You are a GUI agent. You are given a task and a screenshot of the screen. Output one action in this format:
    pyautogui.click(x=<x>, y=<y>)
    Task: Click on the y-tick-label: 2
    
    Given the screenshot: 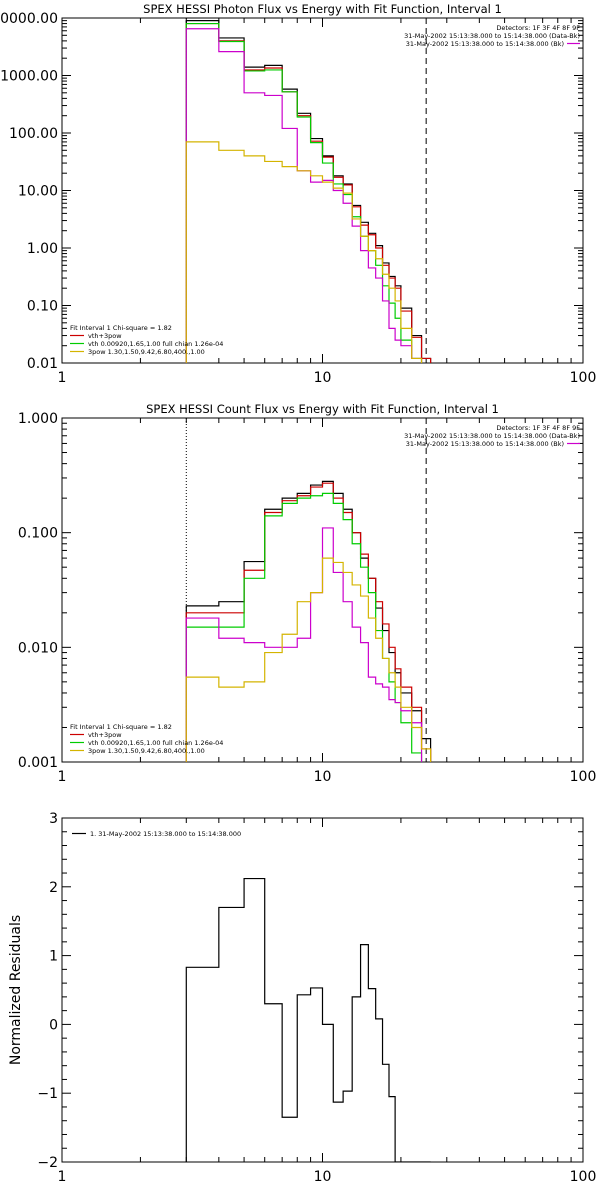 What is the action you would take?
    pyautogui.click(x=53, y=888)
    